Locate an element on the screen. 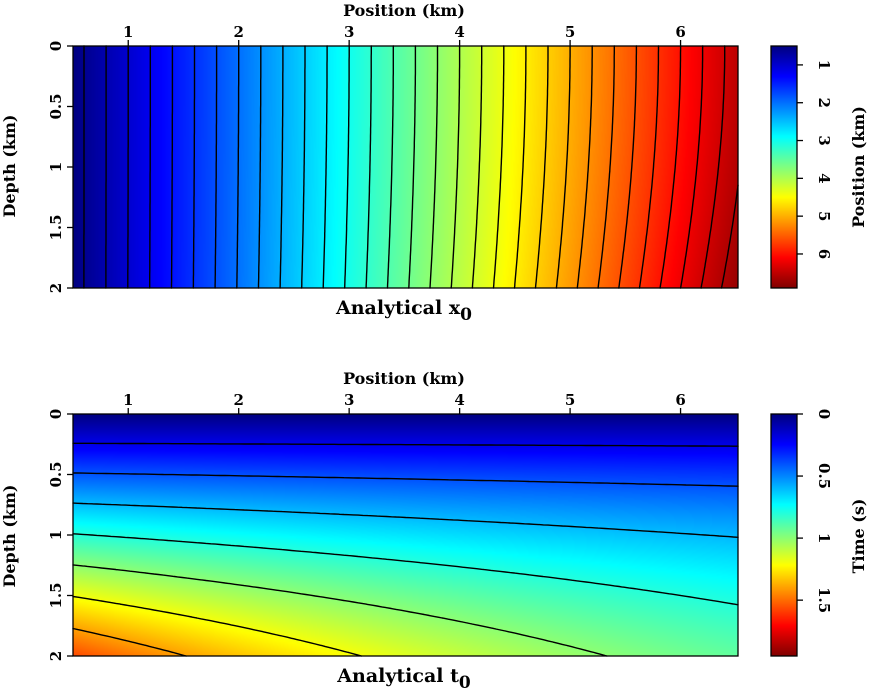 Image resolution: width=869 pixels, height=689 pixels. panel-title: Analytical t0 is located at coordinates (403, 677).